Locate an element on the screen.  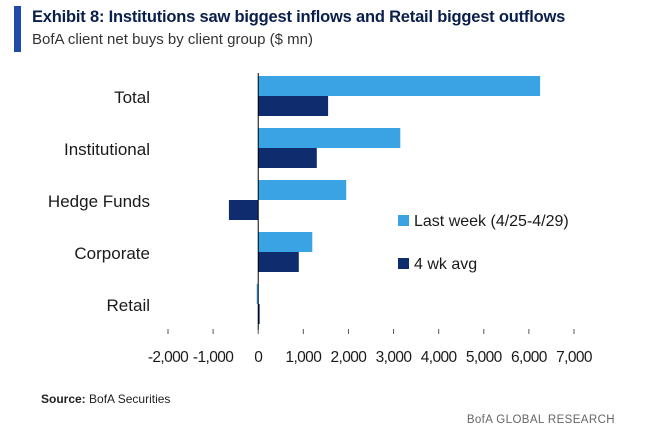
category-label: Institutional is located at coordinates (107, 149).